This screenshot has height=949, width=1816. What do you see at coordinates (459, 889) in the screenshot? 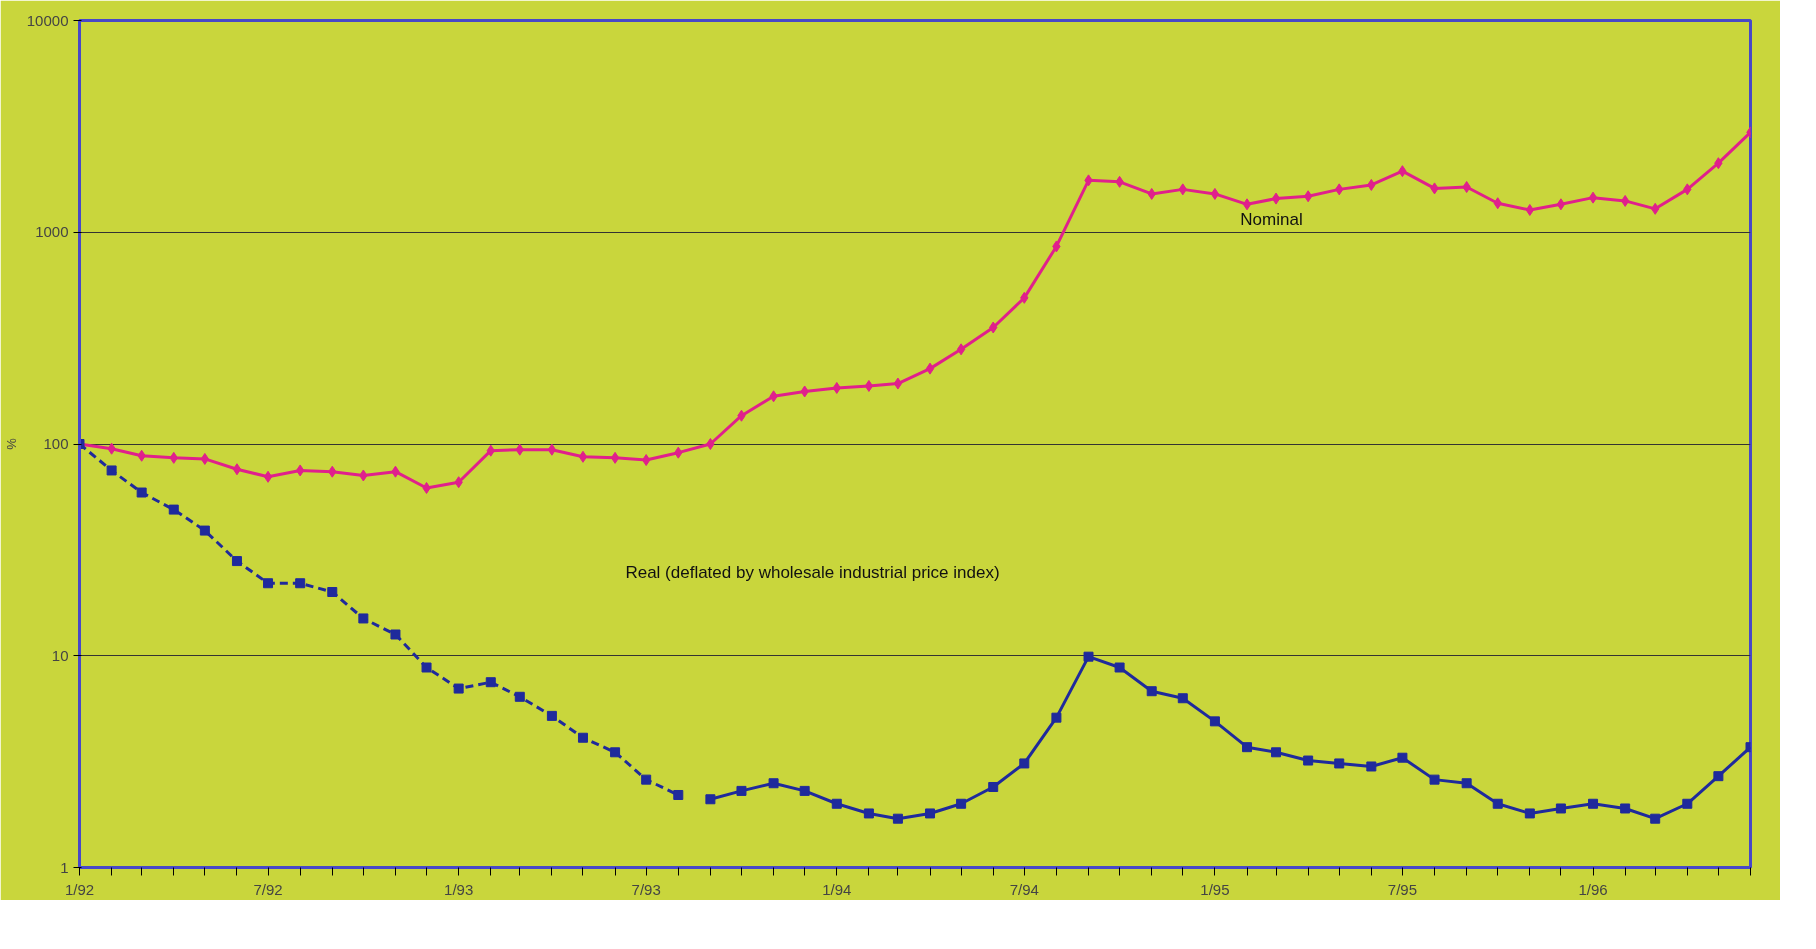
I see `x-tick-label: 1/93` at bounding box center [459, 889].